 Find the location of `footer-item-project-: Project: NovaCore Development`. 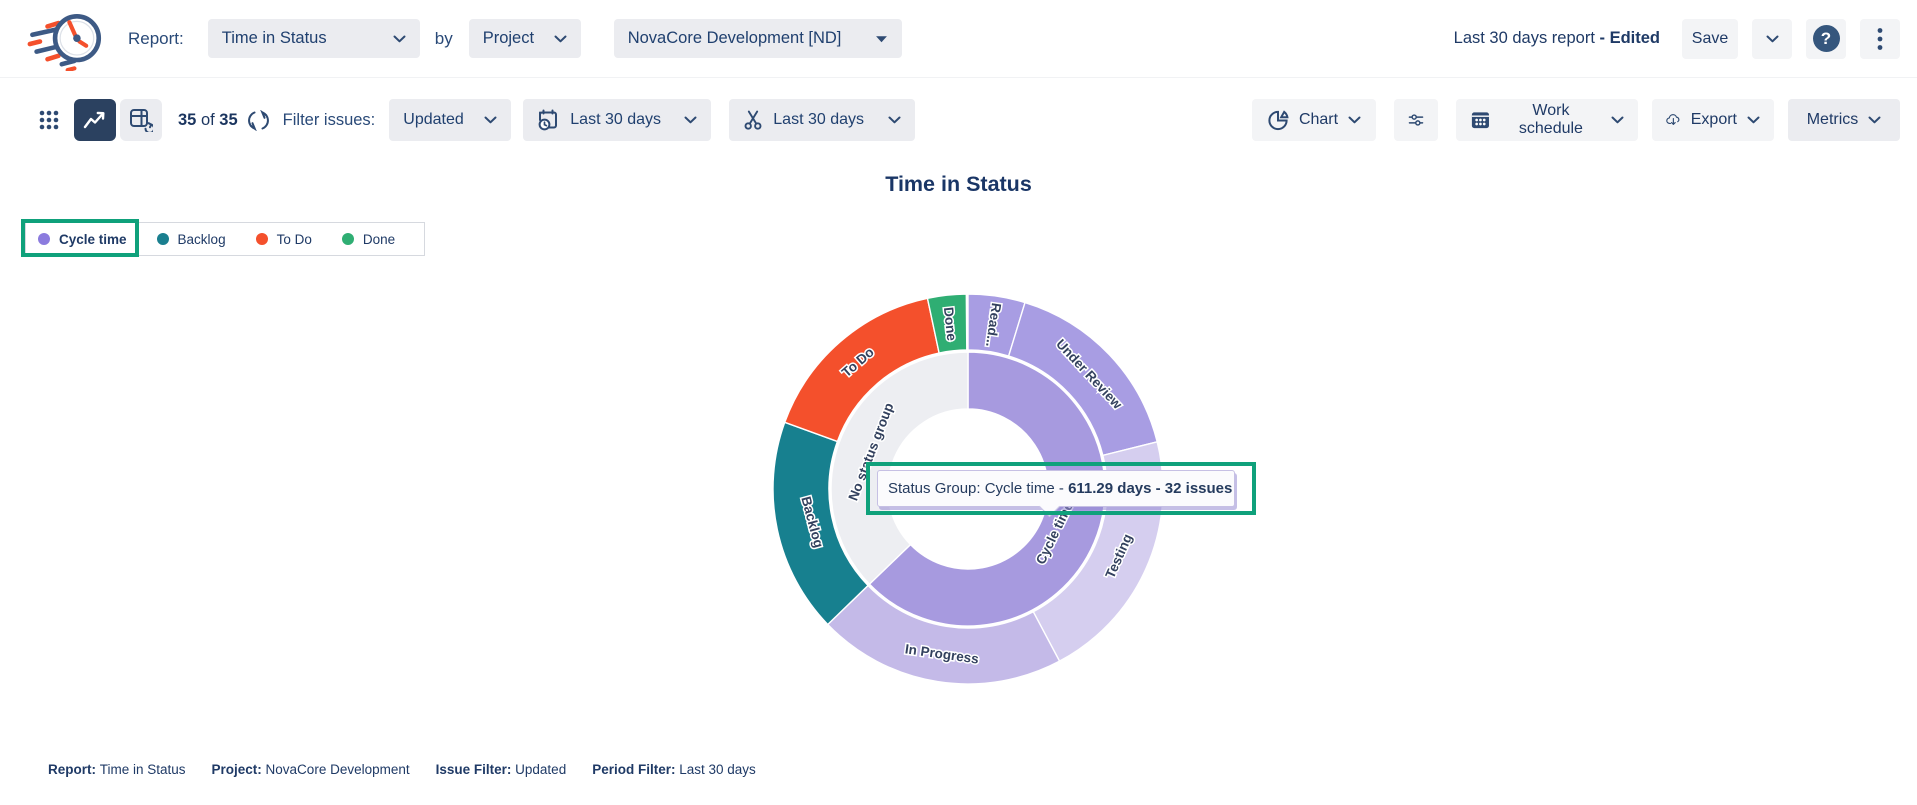

footer-item-project-: Project: NovaCore Development is located at coordinates (311, 769).